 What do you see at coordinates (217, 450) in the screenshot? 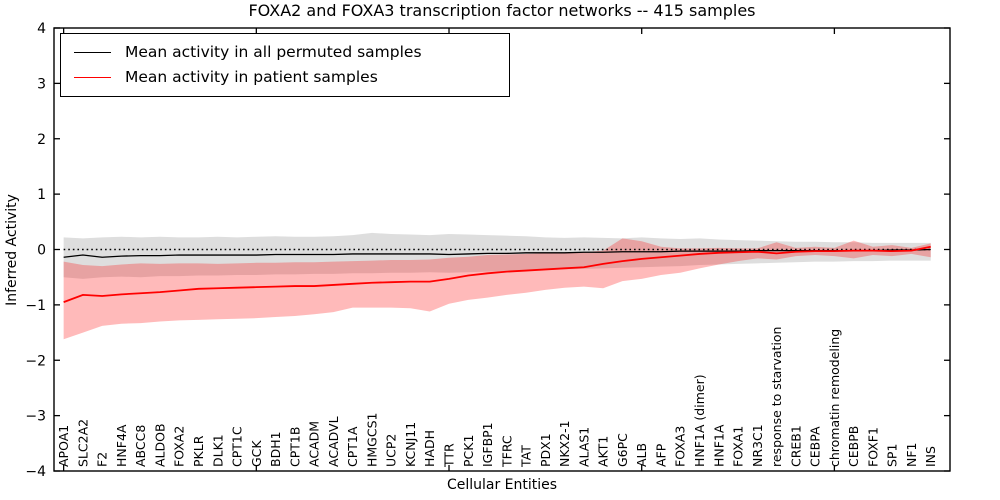
I see `category-label: DLK1` at bounding box center [217, 450].